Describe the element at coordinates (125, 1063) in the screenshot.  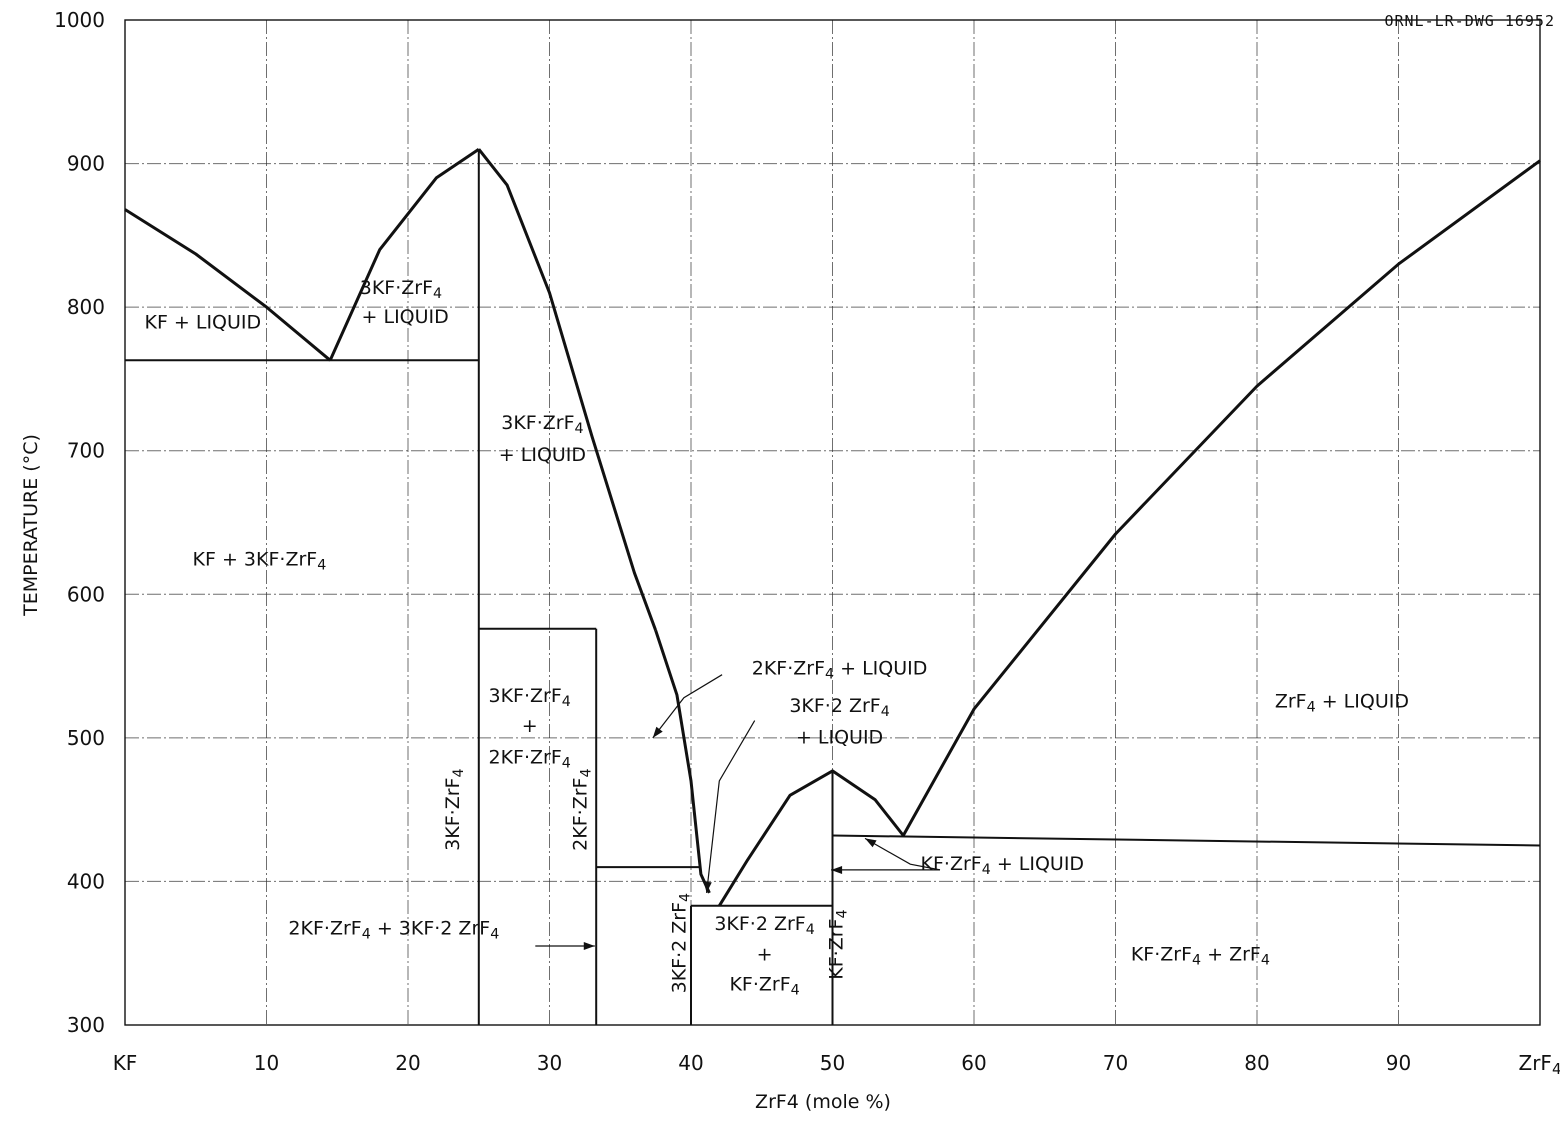
I see `x-tick-label: KF` at that location.